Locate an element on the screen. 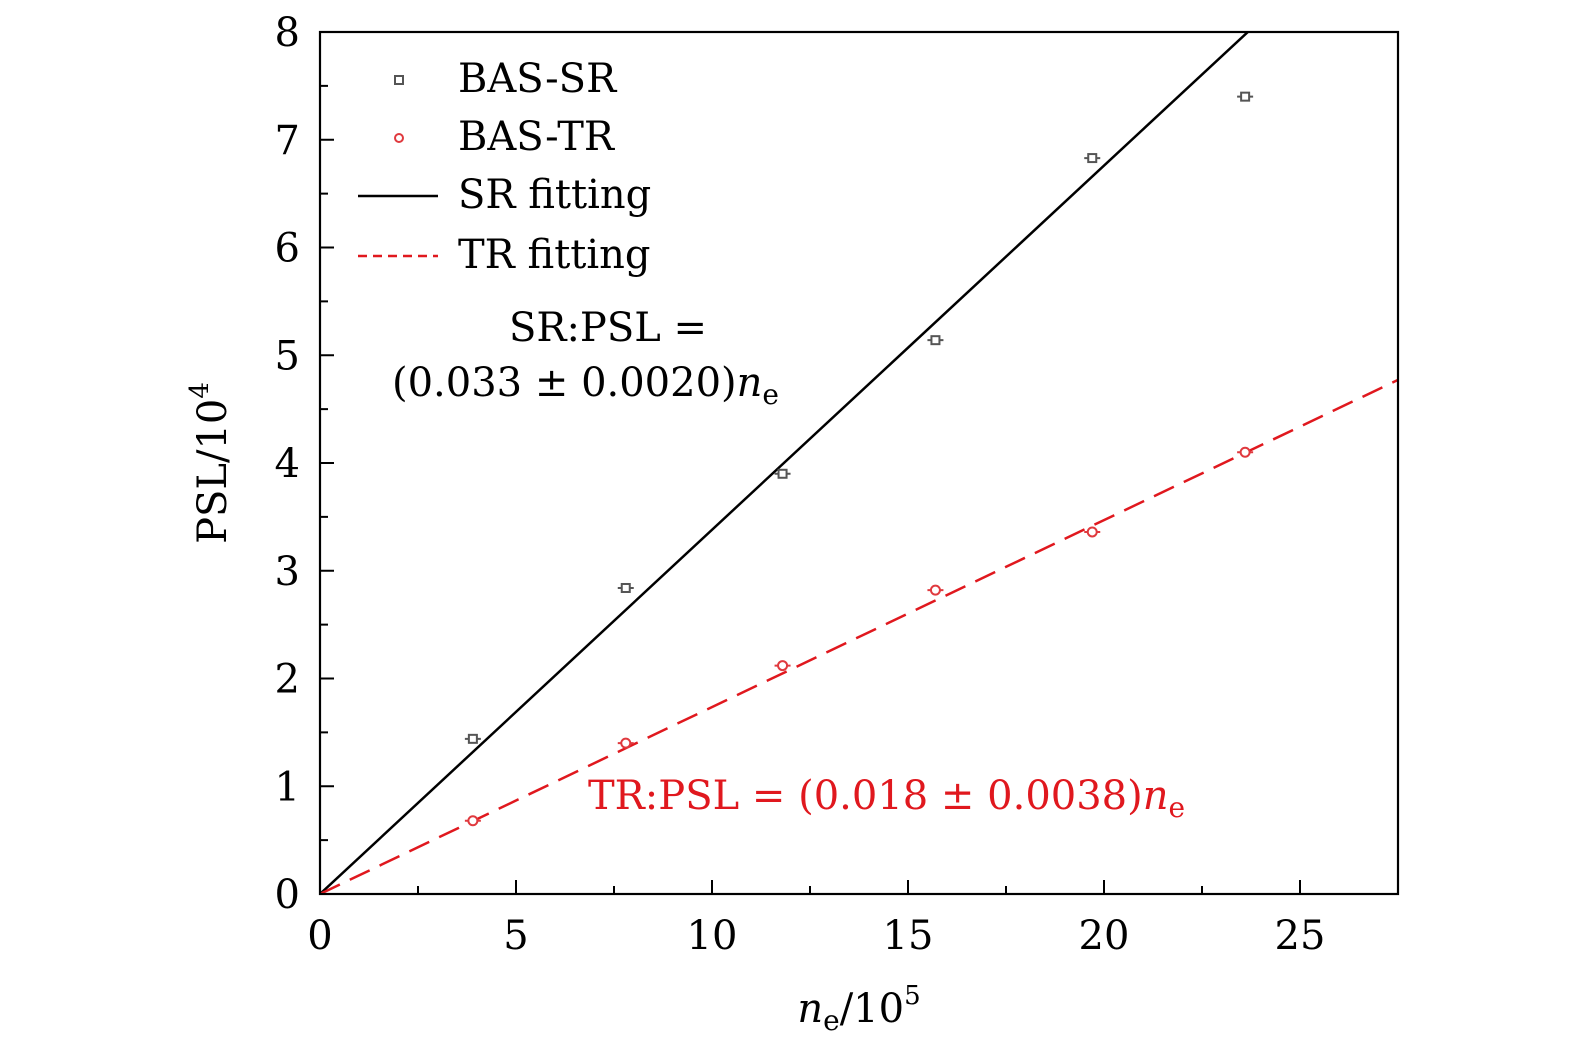  legend-label-bas-tr: BAS-TR is located at coordinates (537, 137).